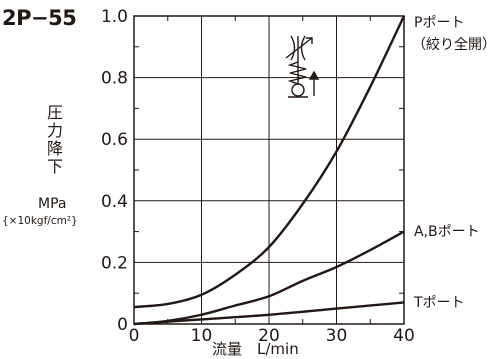 Image resolution: width=499 pixels, height=359 pixels. I want to click on series-label-t-port: Tポート, so click(439, 303).